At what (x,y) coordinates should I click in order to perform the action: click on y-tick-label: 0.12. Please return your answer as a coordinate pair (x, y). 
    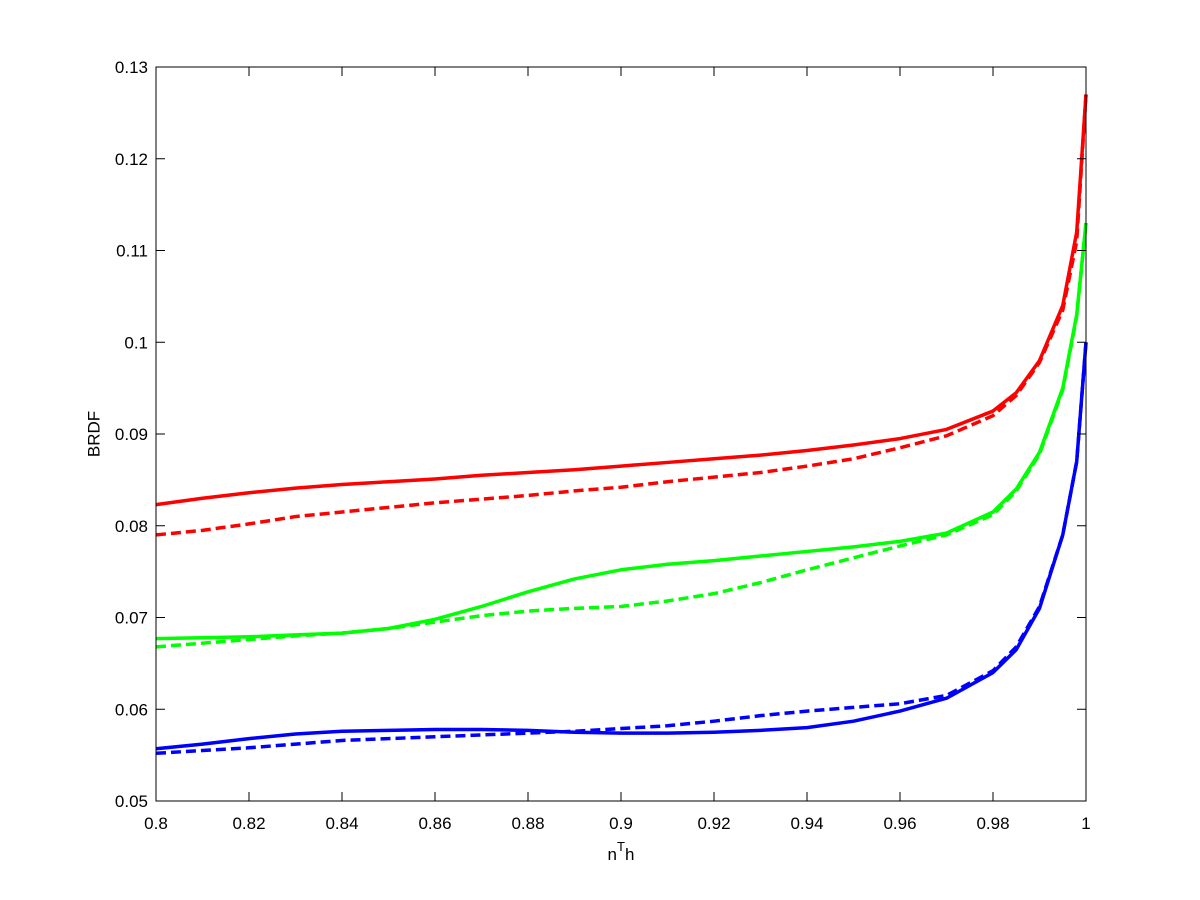
    Looking at the image, I should click on (131, 159).